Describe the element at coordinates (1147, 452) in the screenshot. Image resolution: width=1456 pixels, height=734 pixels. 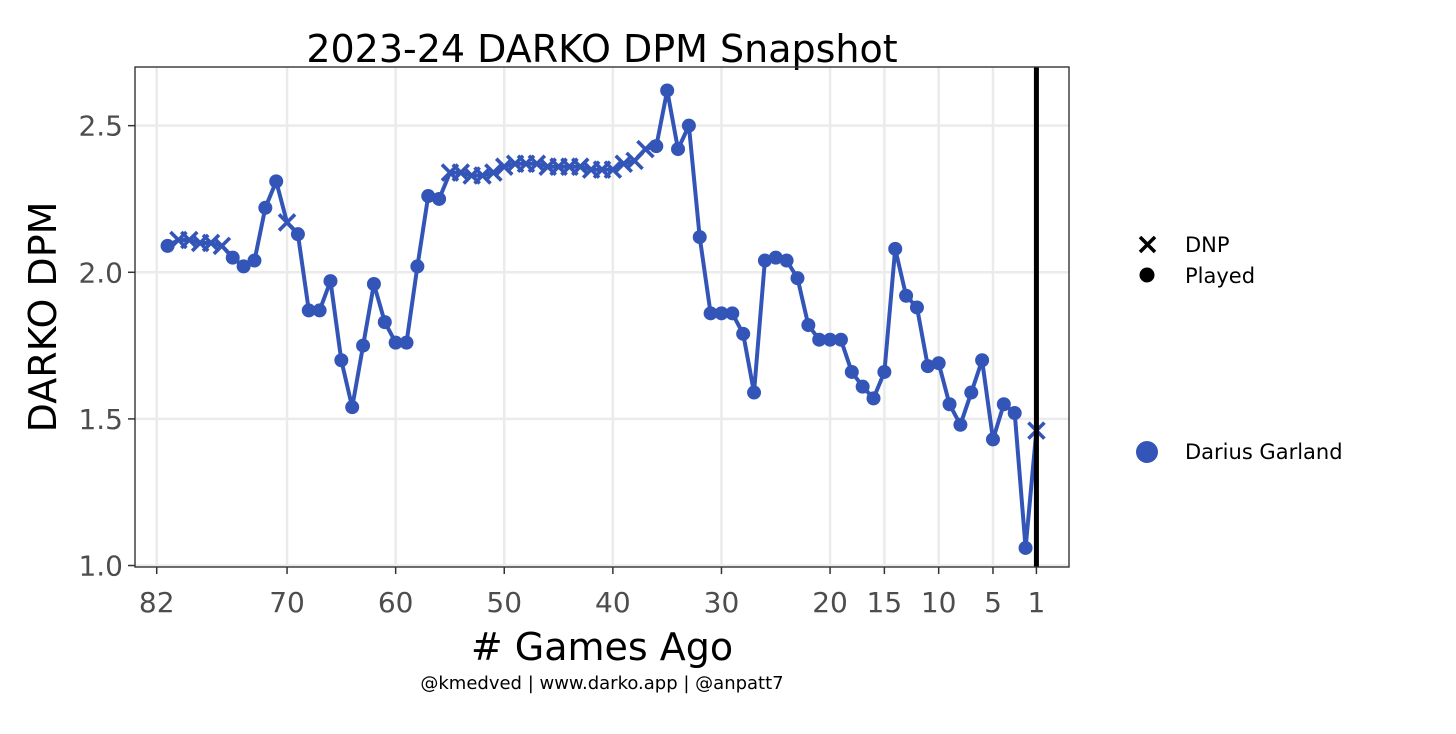
I see `legend-series-swatch` at that location.